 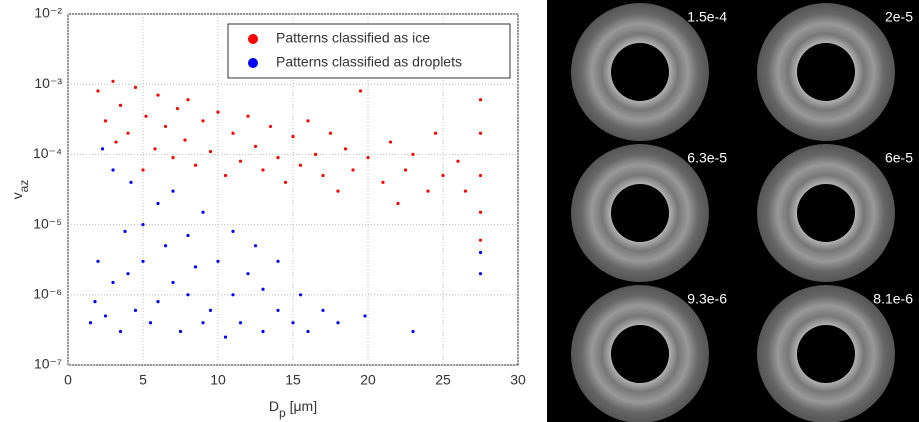 What do you see at coordinates (48, 364) in the screenshot?
I see `y-tick-label: 10⁻⁷` at bounding box center [48, 364].